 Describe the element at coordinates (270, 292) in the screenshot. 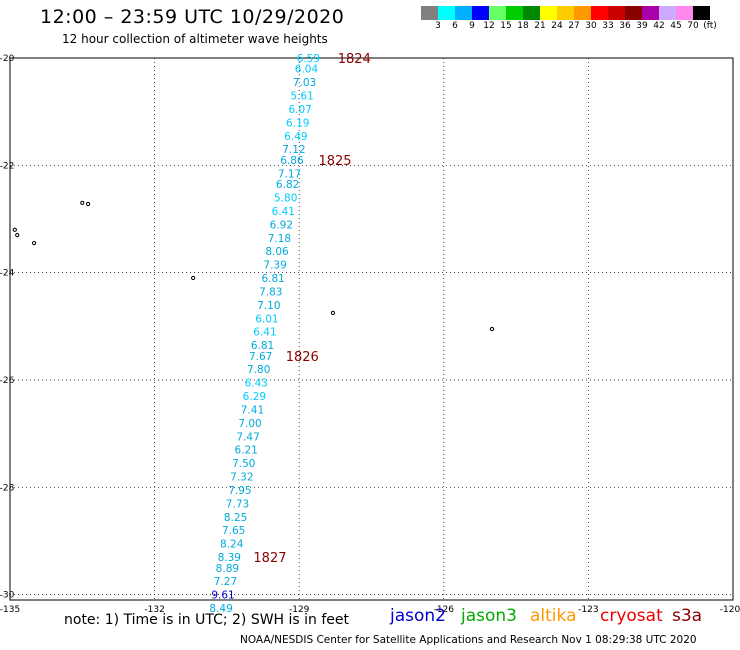

I see `wave-height-value: 7.83` at that location.